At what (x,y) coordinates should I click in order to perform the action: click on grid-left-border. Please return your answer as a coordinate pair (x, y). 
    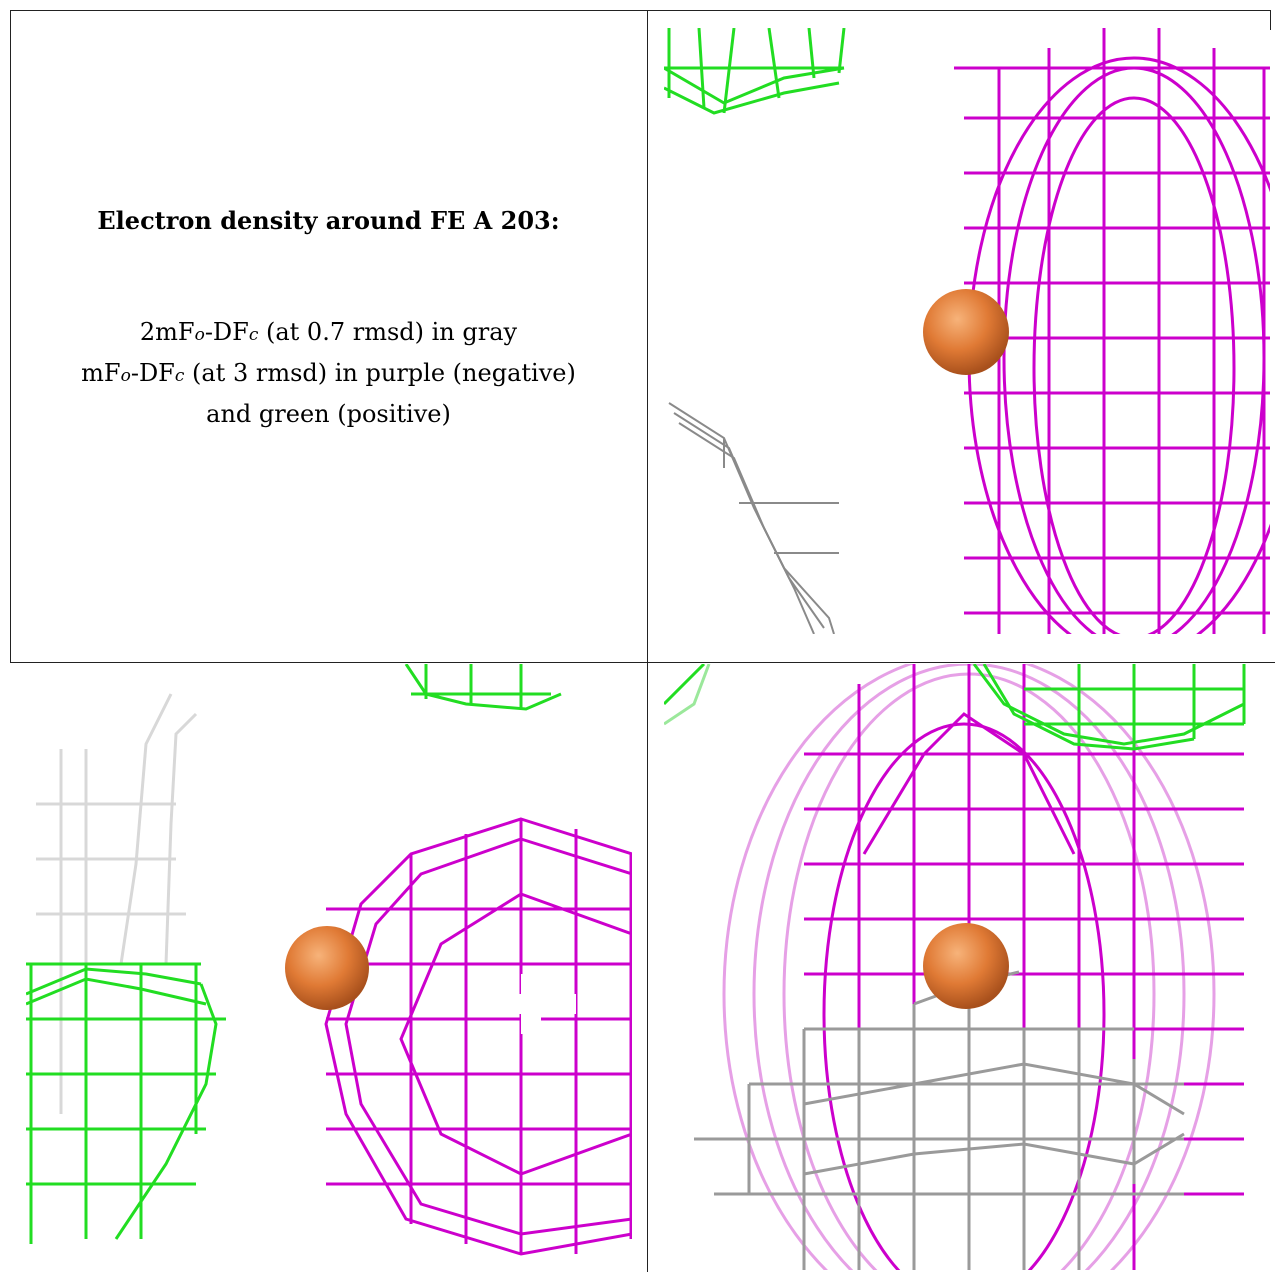
    Looking at the image, I should click on (10, 336).